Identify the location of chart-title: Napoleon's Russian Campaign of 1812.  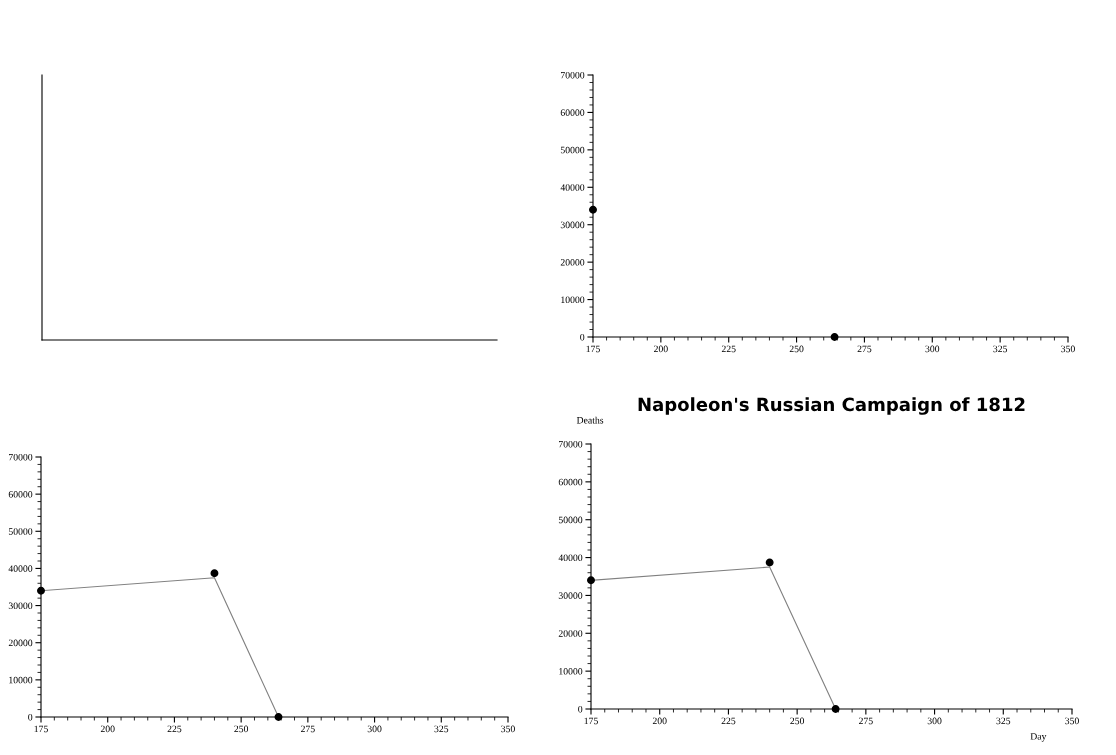
(831, 406).